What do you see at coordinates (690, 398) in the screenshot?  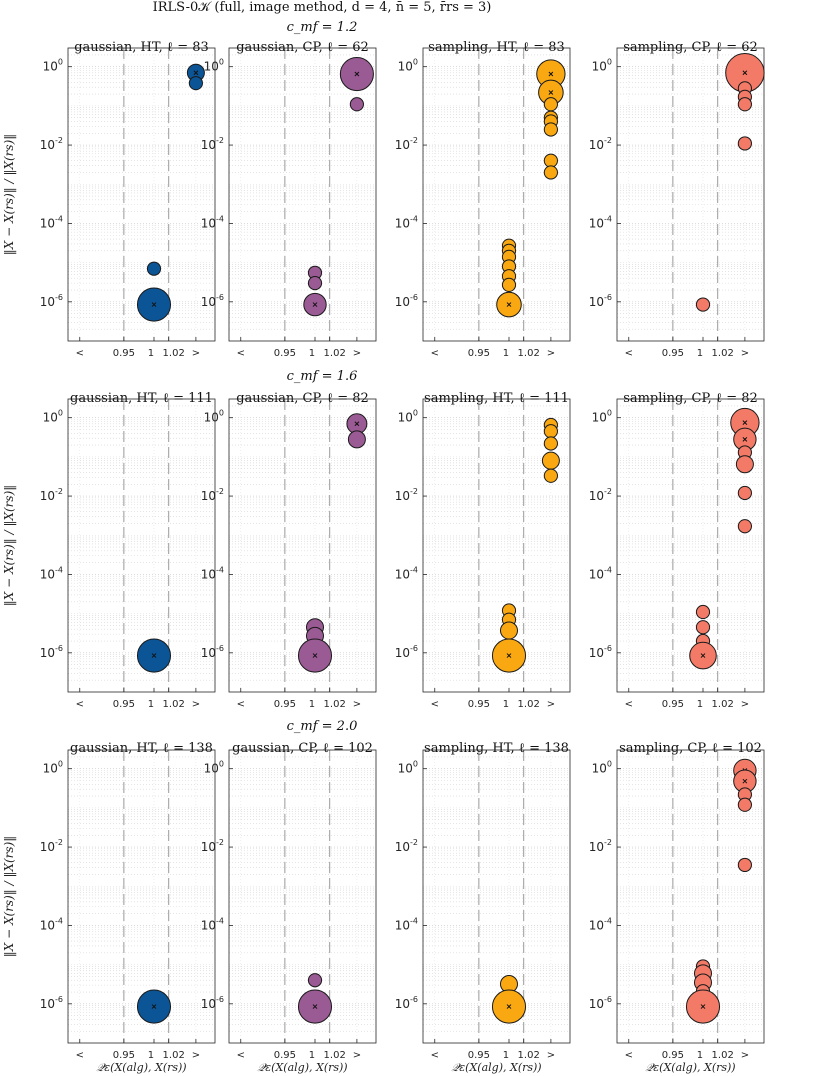 I see `panel-title: sampling, CP, ℓ = 82` at bounding box center [690, 398].